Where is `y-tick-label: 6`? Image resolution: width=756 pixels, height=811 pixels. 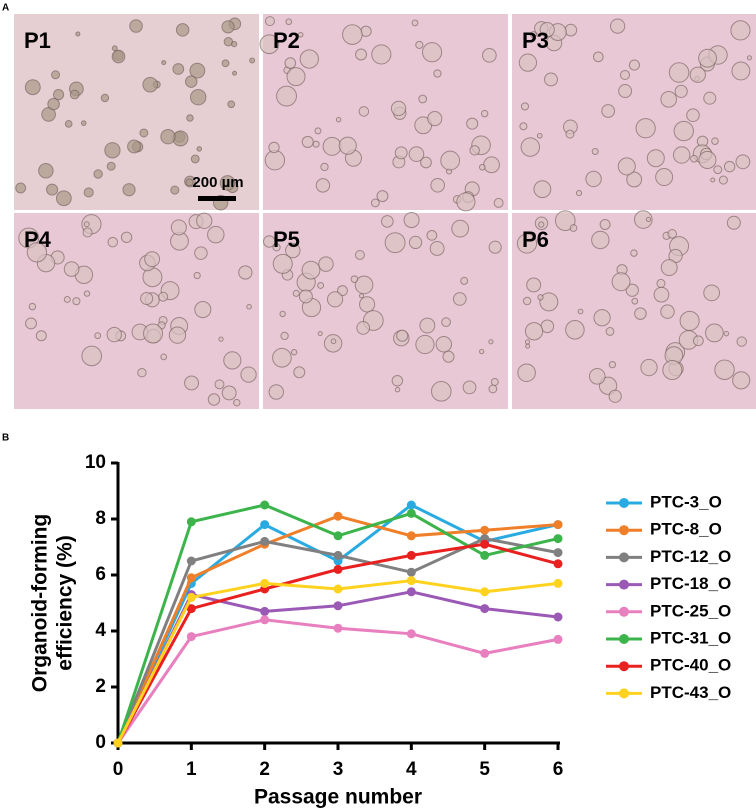 y-tick-label: 6 is located at coordinates (100, 574).